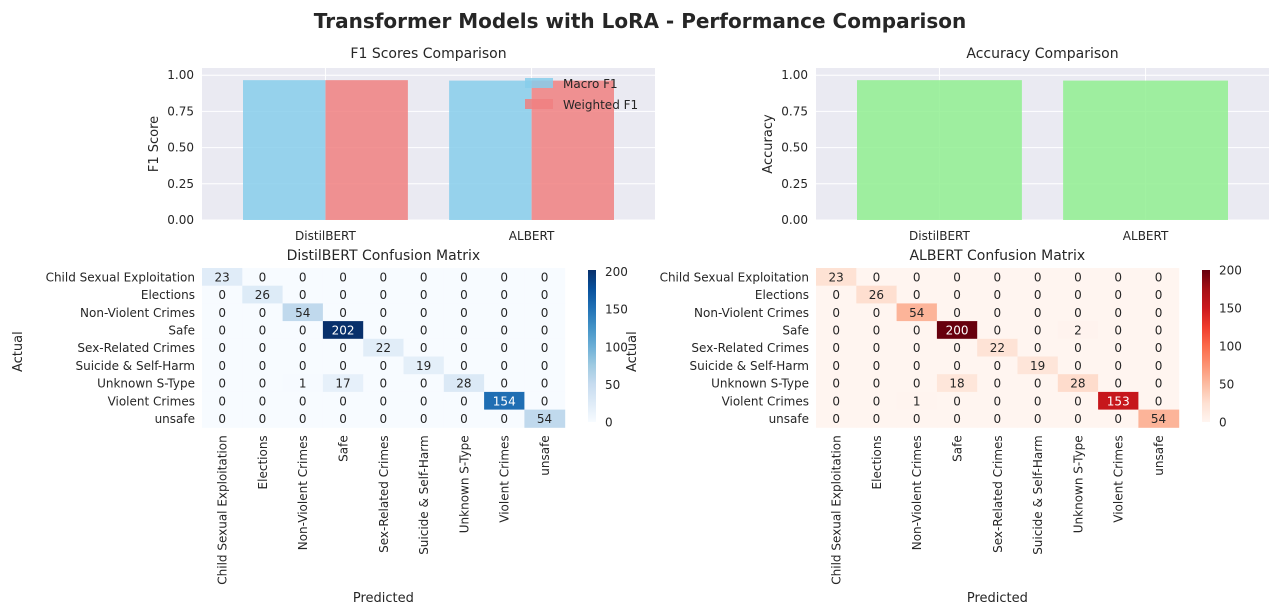 The image size is (1280, 616). I want to click on distilbert-cell-value: 54, so click(544, 419).